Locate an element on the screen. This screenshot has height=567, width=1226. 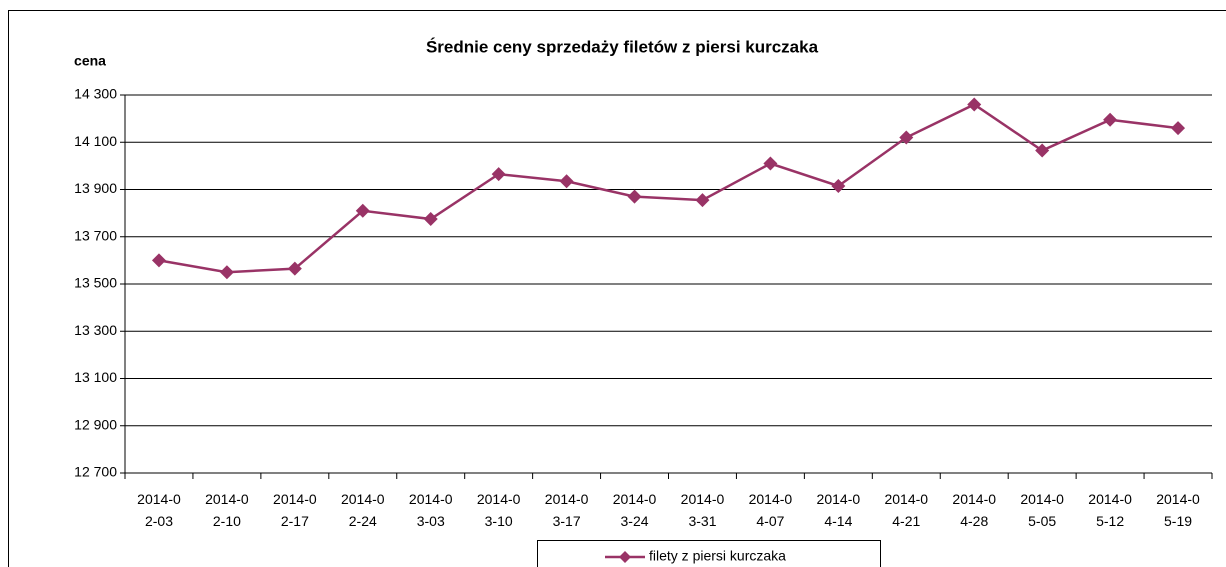
x-tick-label: 2014-05-12 is located at coordinates (1110, 510).